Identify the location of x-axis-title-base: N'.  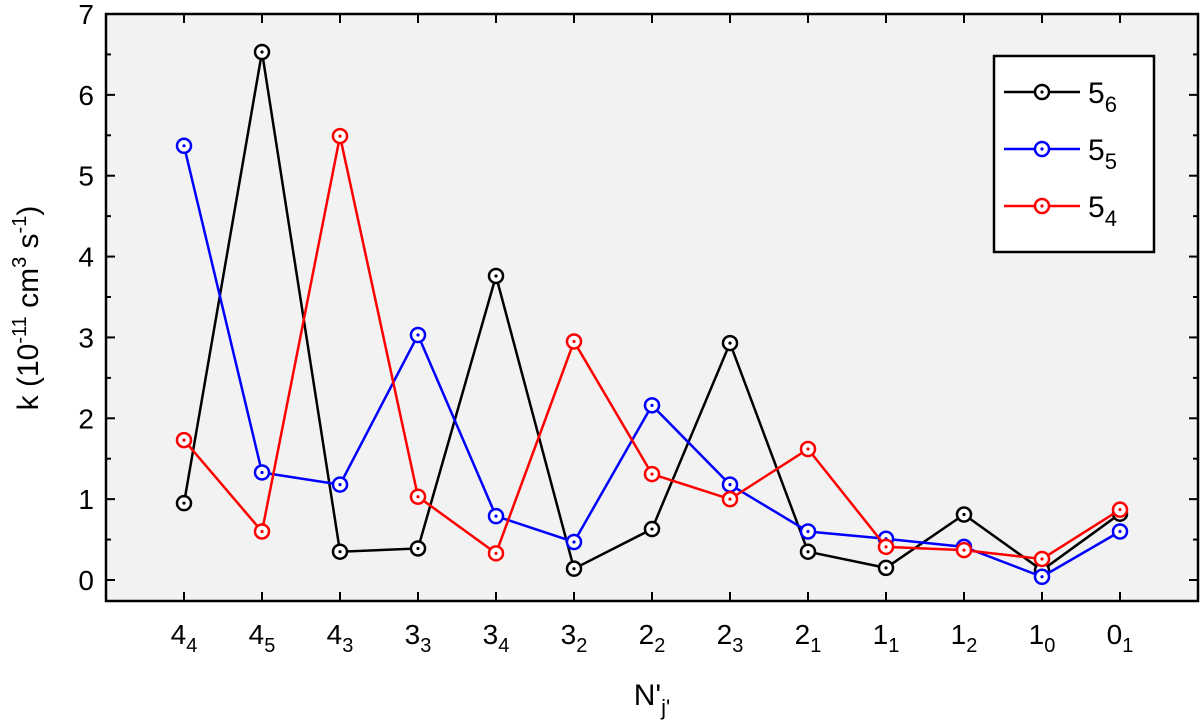
(647, 695).